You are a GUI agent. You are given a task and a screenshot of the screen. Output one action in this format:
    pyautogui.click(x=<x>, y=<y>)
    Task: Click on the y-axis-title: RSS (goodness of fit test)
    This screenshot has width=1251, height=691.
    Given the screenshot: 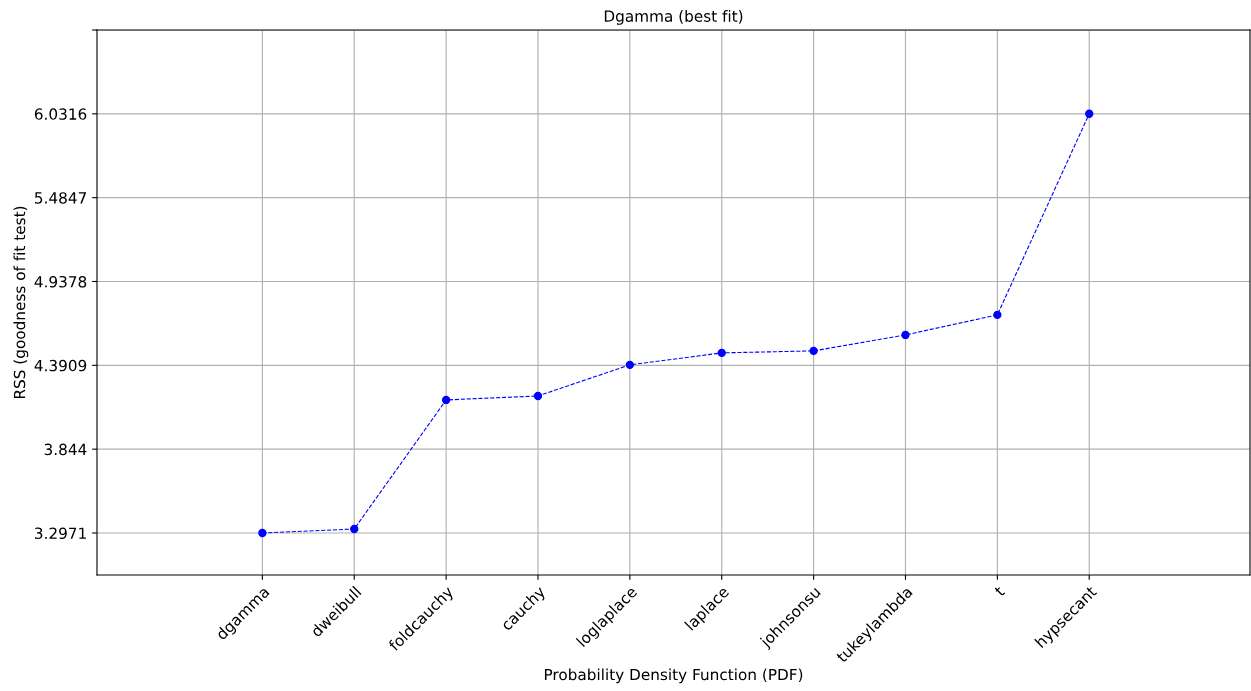 What is the action you would take?
    pyautogui.click(x=21, y=302)
    